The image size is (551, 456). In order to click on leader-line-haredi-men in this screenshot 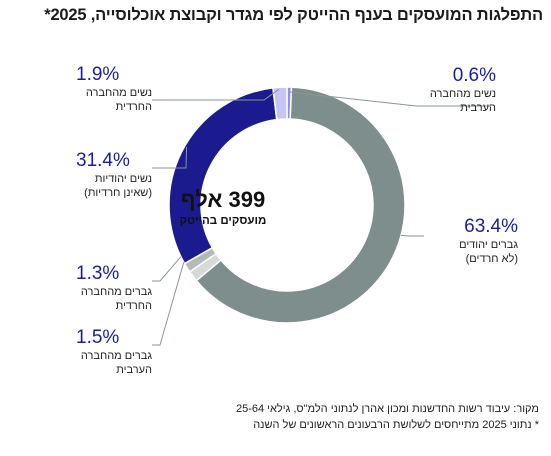, I will do `click(167, 269)`.